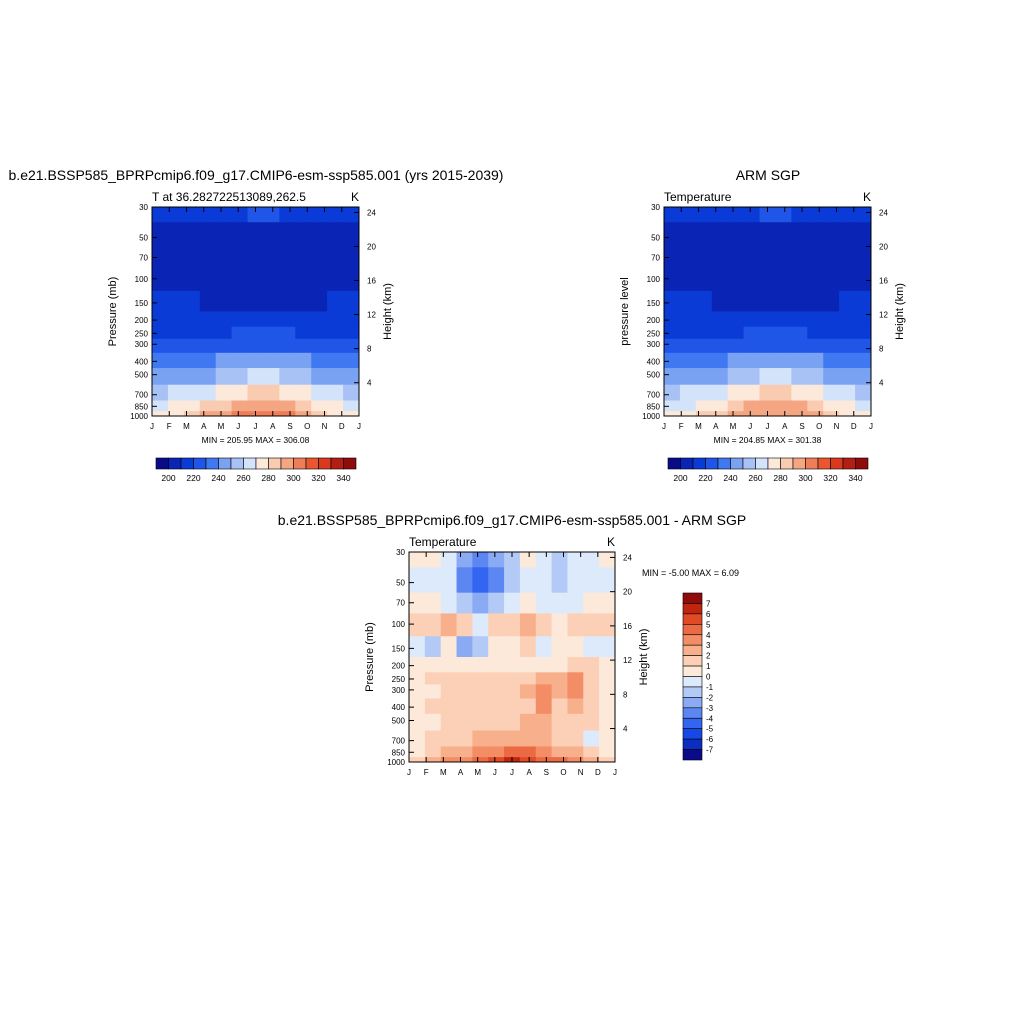 The image size is (1024, 1024). What do you see at coordinates (877, 298) in the screenshot?
I see `y-axis-height: 4 8 12 16 20 24` at bounding box center [877, 298].